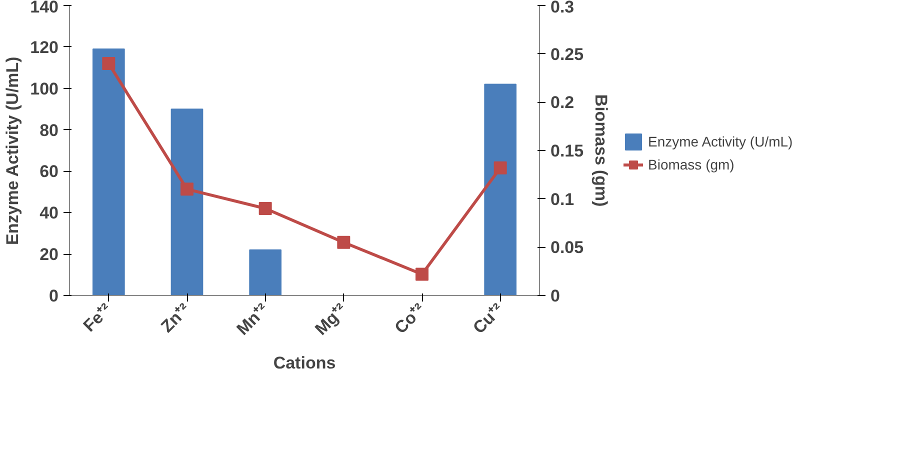  Describe the element at coordinates (601, 150) in the screenshot. I see `y2-axis-title: Biomass (gm)` at that location.